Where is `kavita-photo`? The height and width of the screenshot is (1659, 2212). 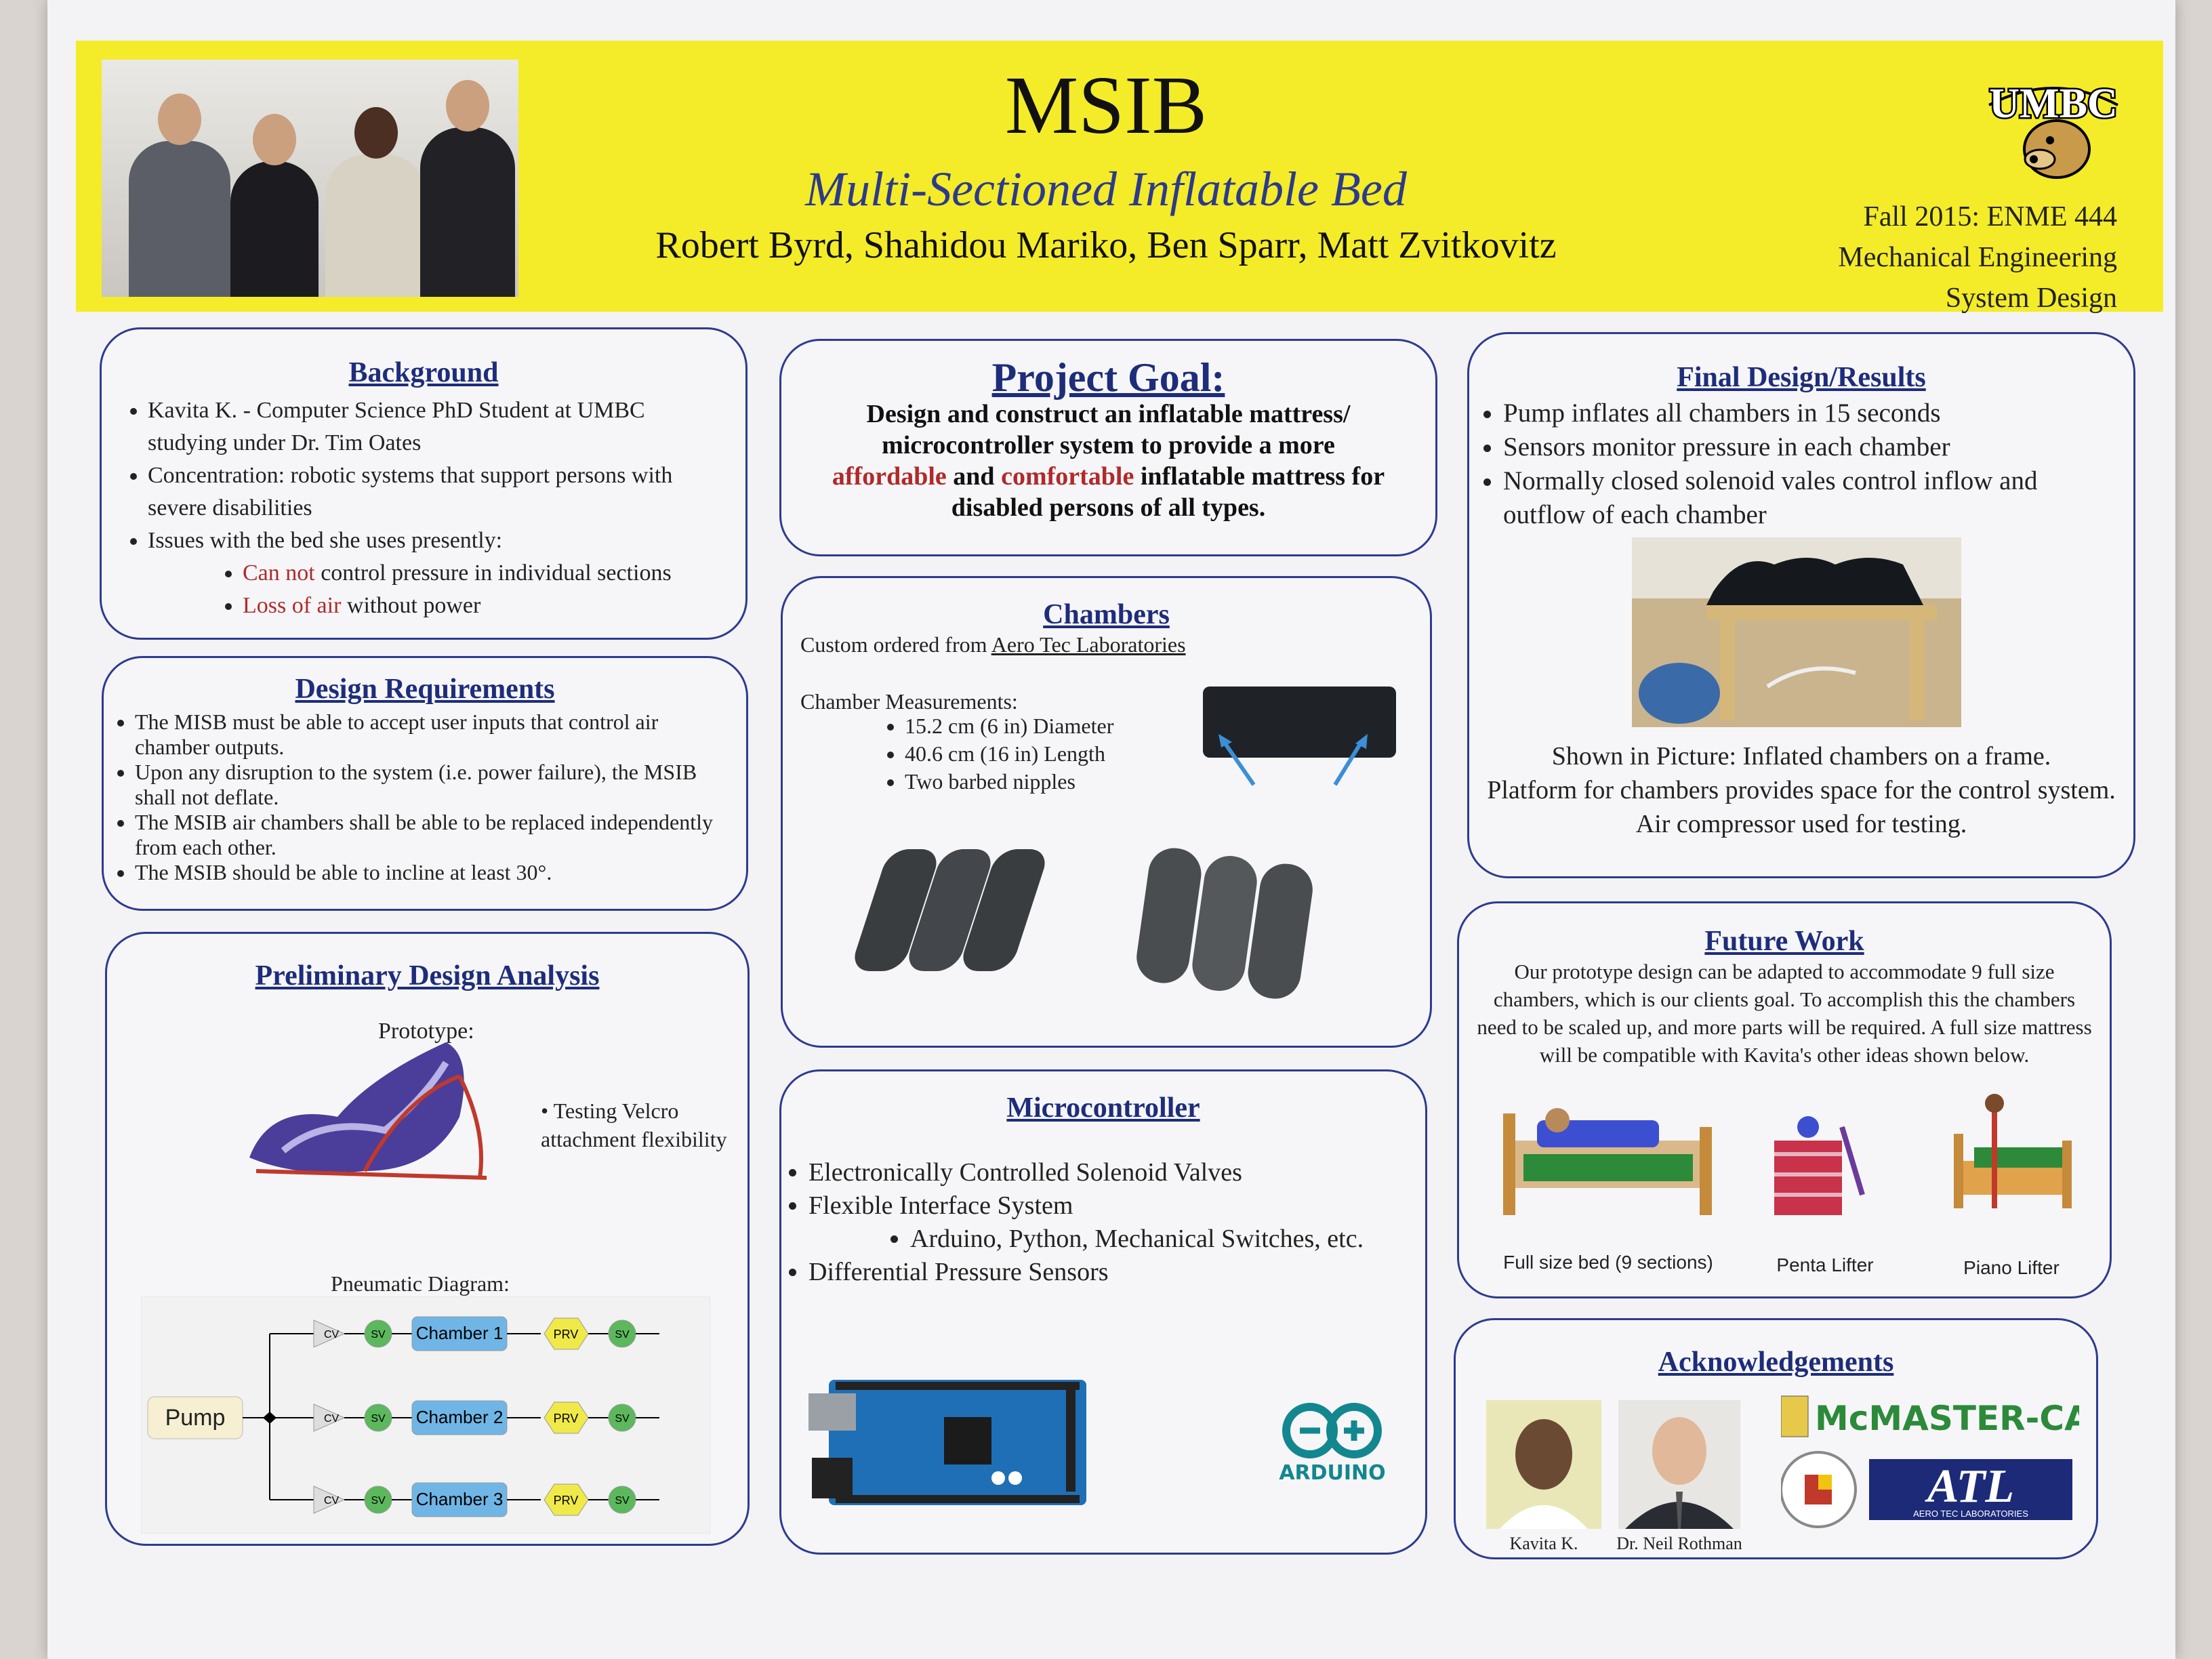 kavita-photo is located at coordinates (1543, 1464).